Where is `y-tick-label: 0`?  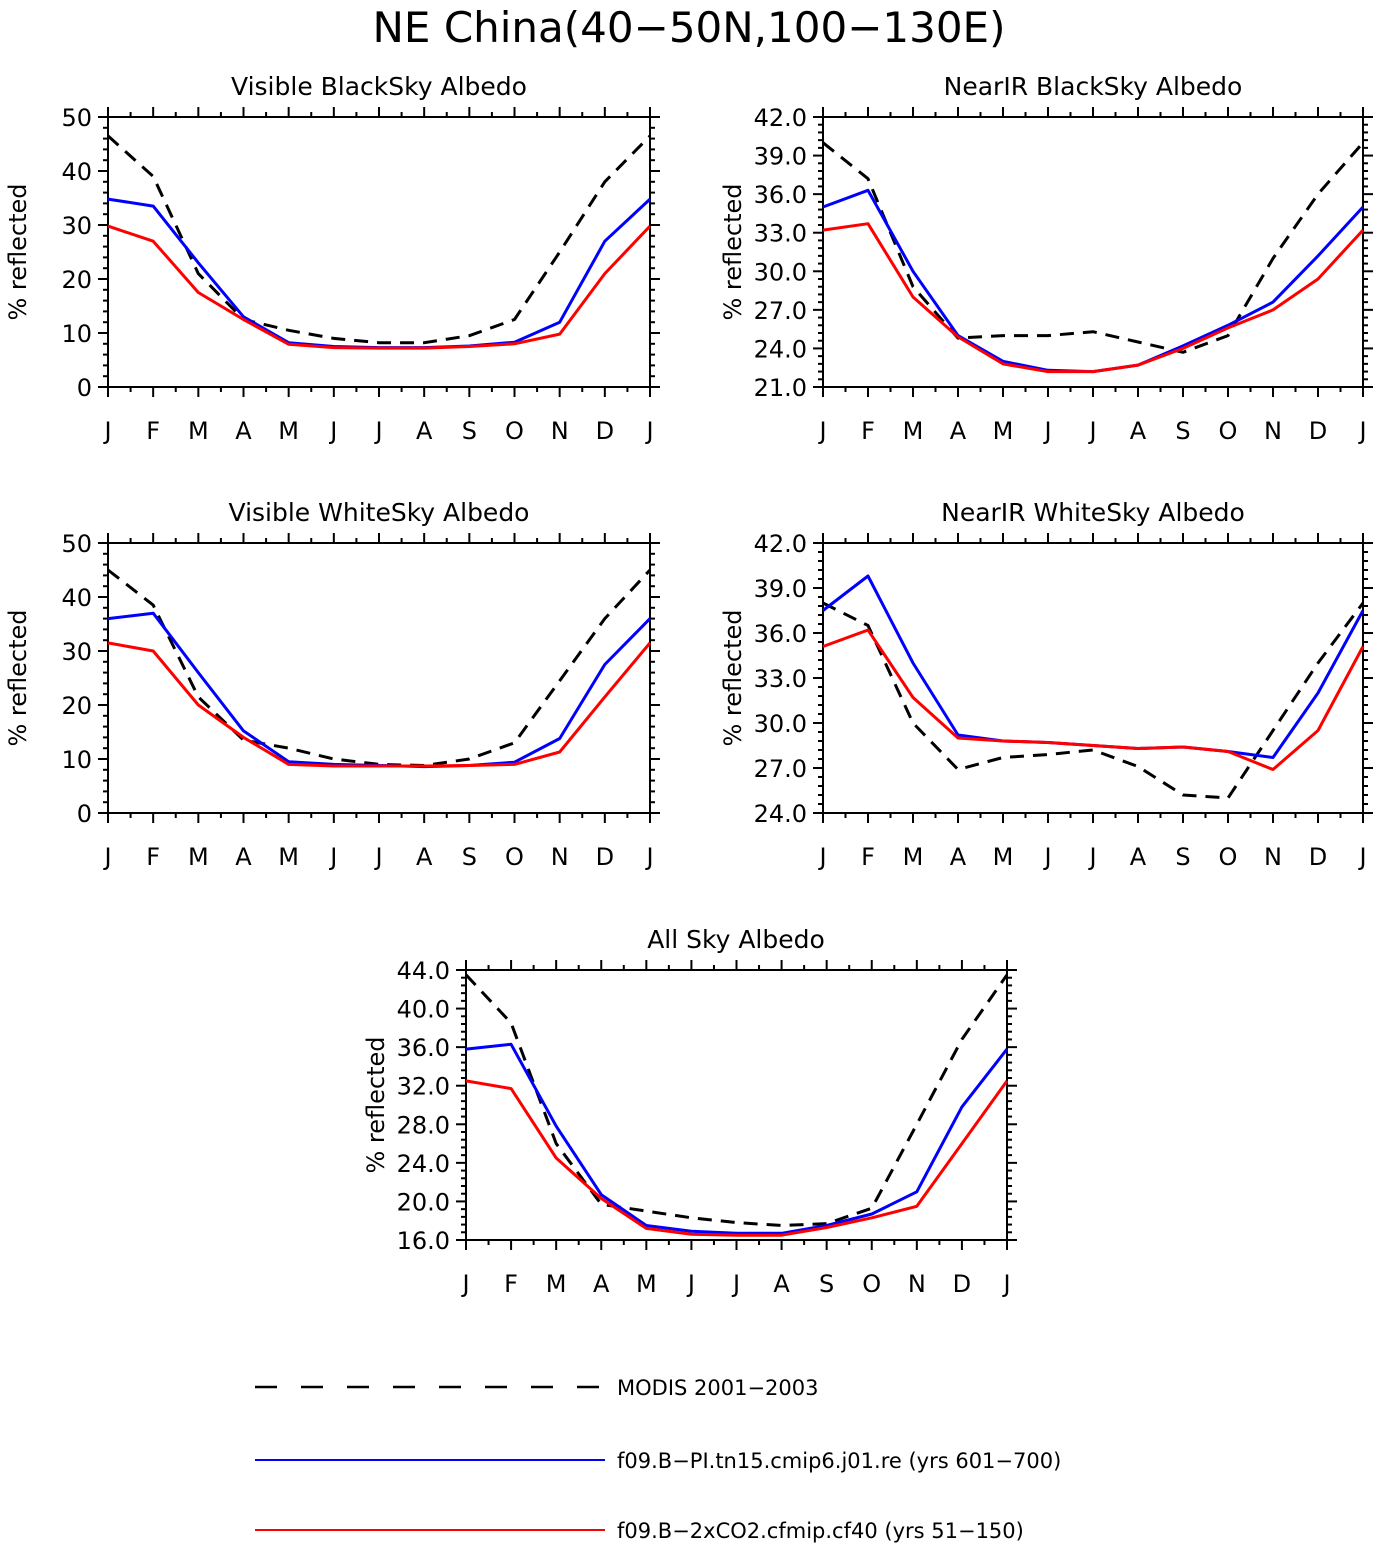 y-tick-label: 0 is located at coordinates (84, 814).